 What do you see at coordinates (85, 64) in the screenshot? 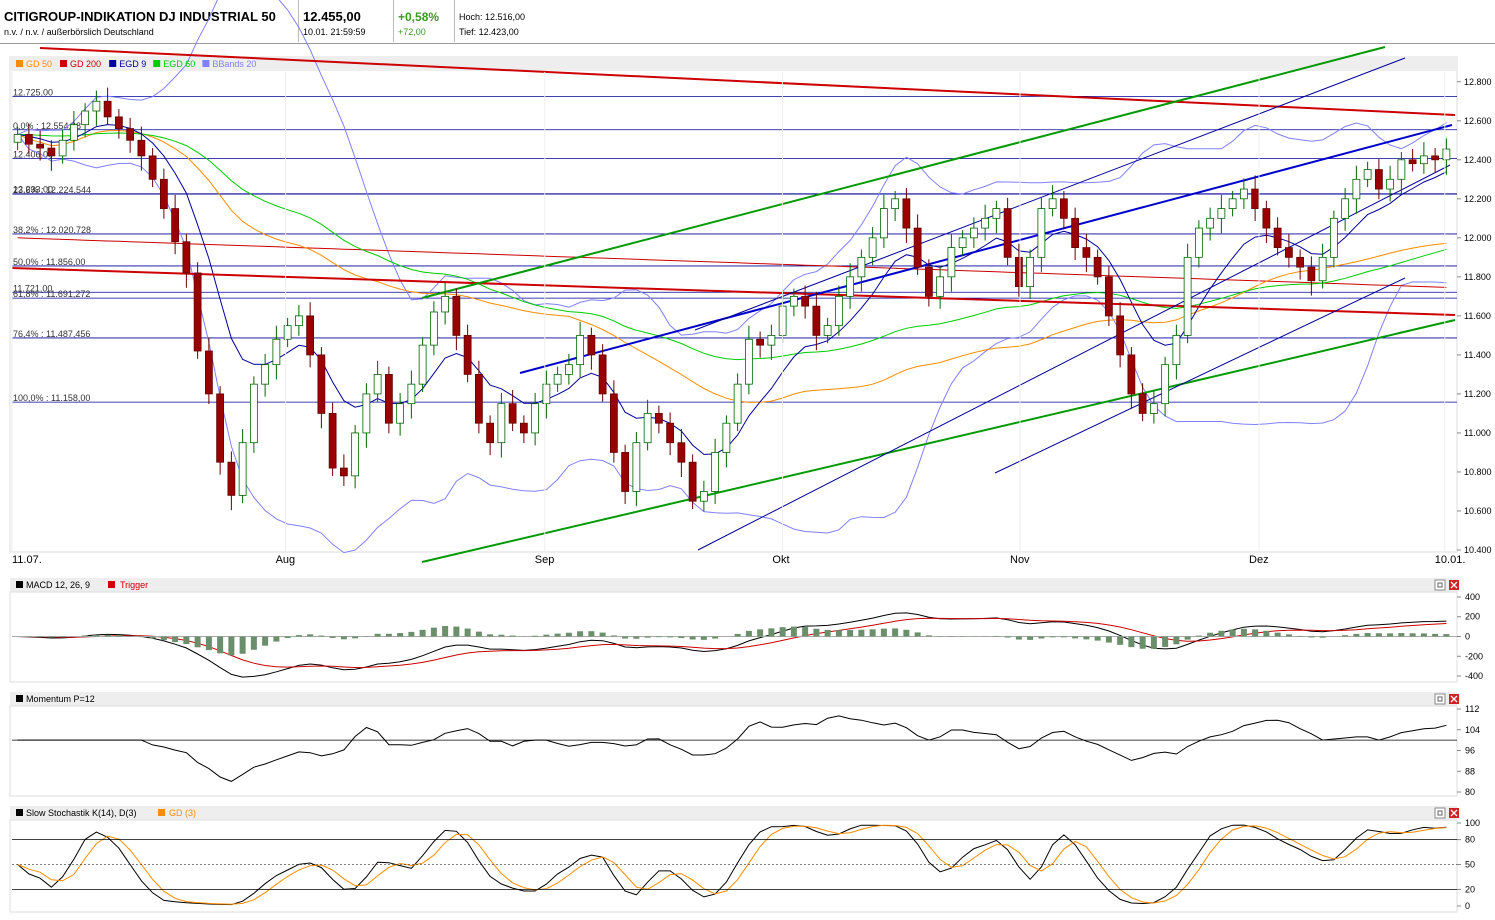
I see `legend-label: GD 200` at bounding box center [85, 64].